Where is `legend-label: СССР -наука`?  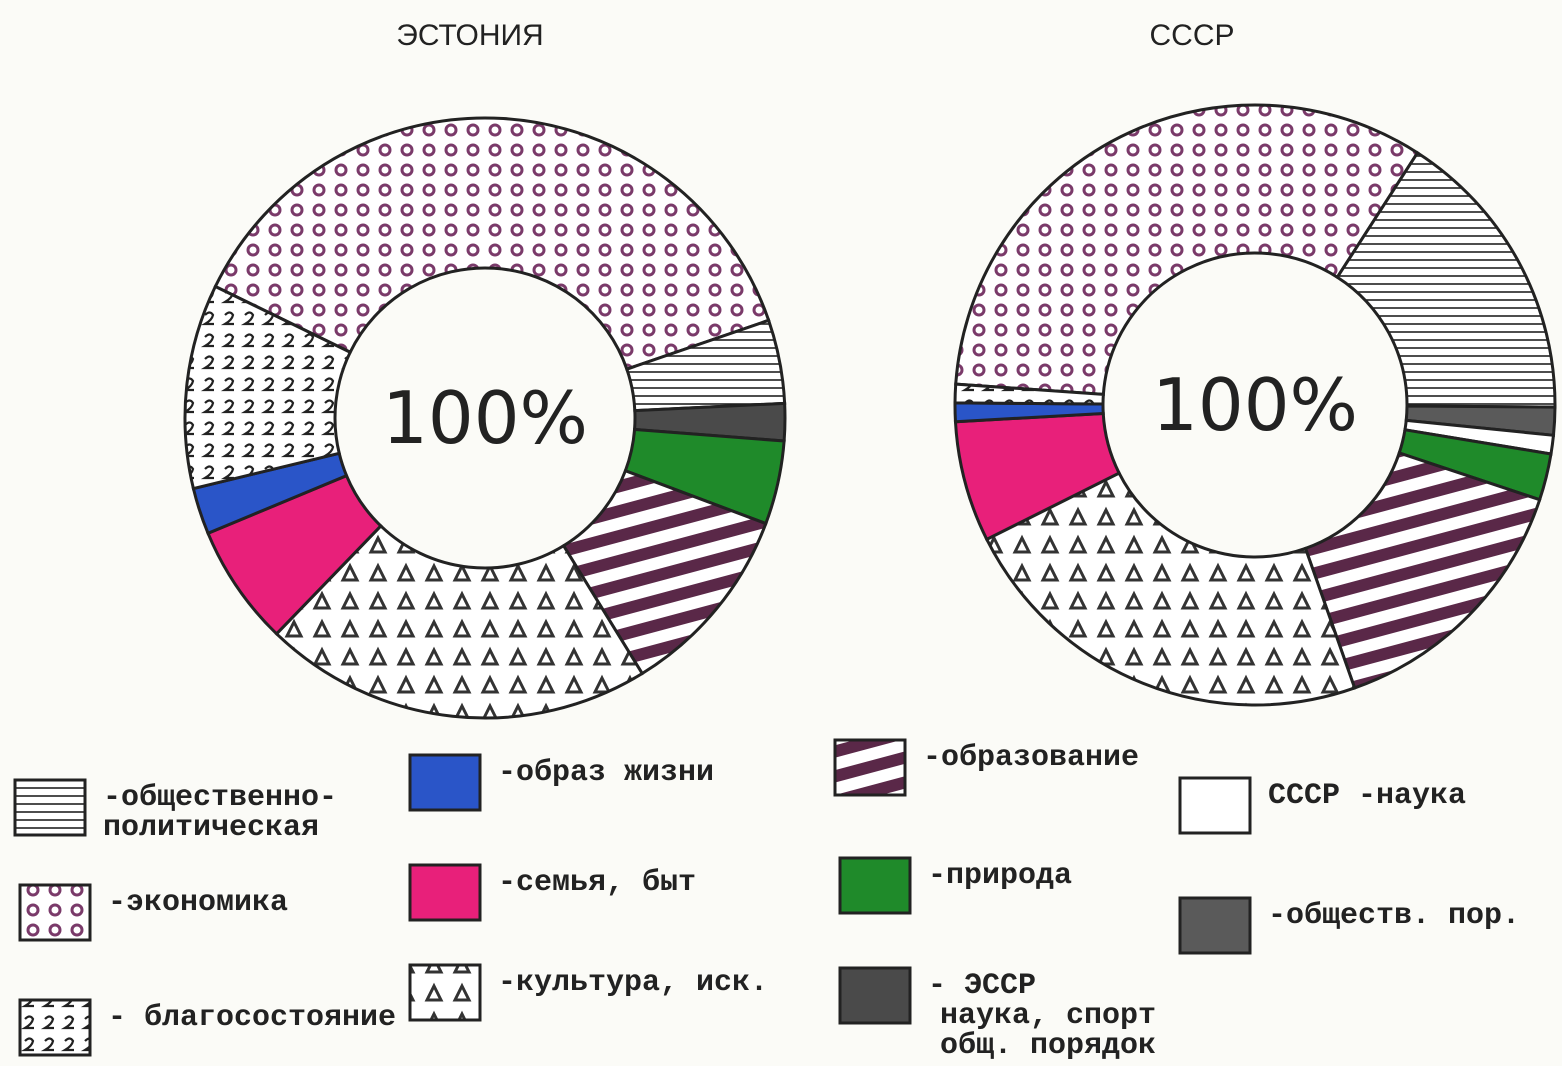 legend-label: СССР -наука is located at coordinates (1367, 796).